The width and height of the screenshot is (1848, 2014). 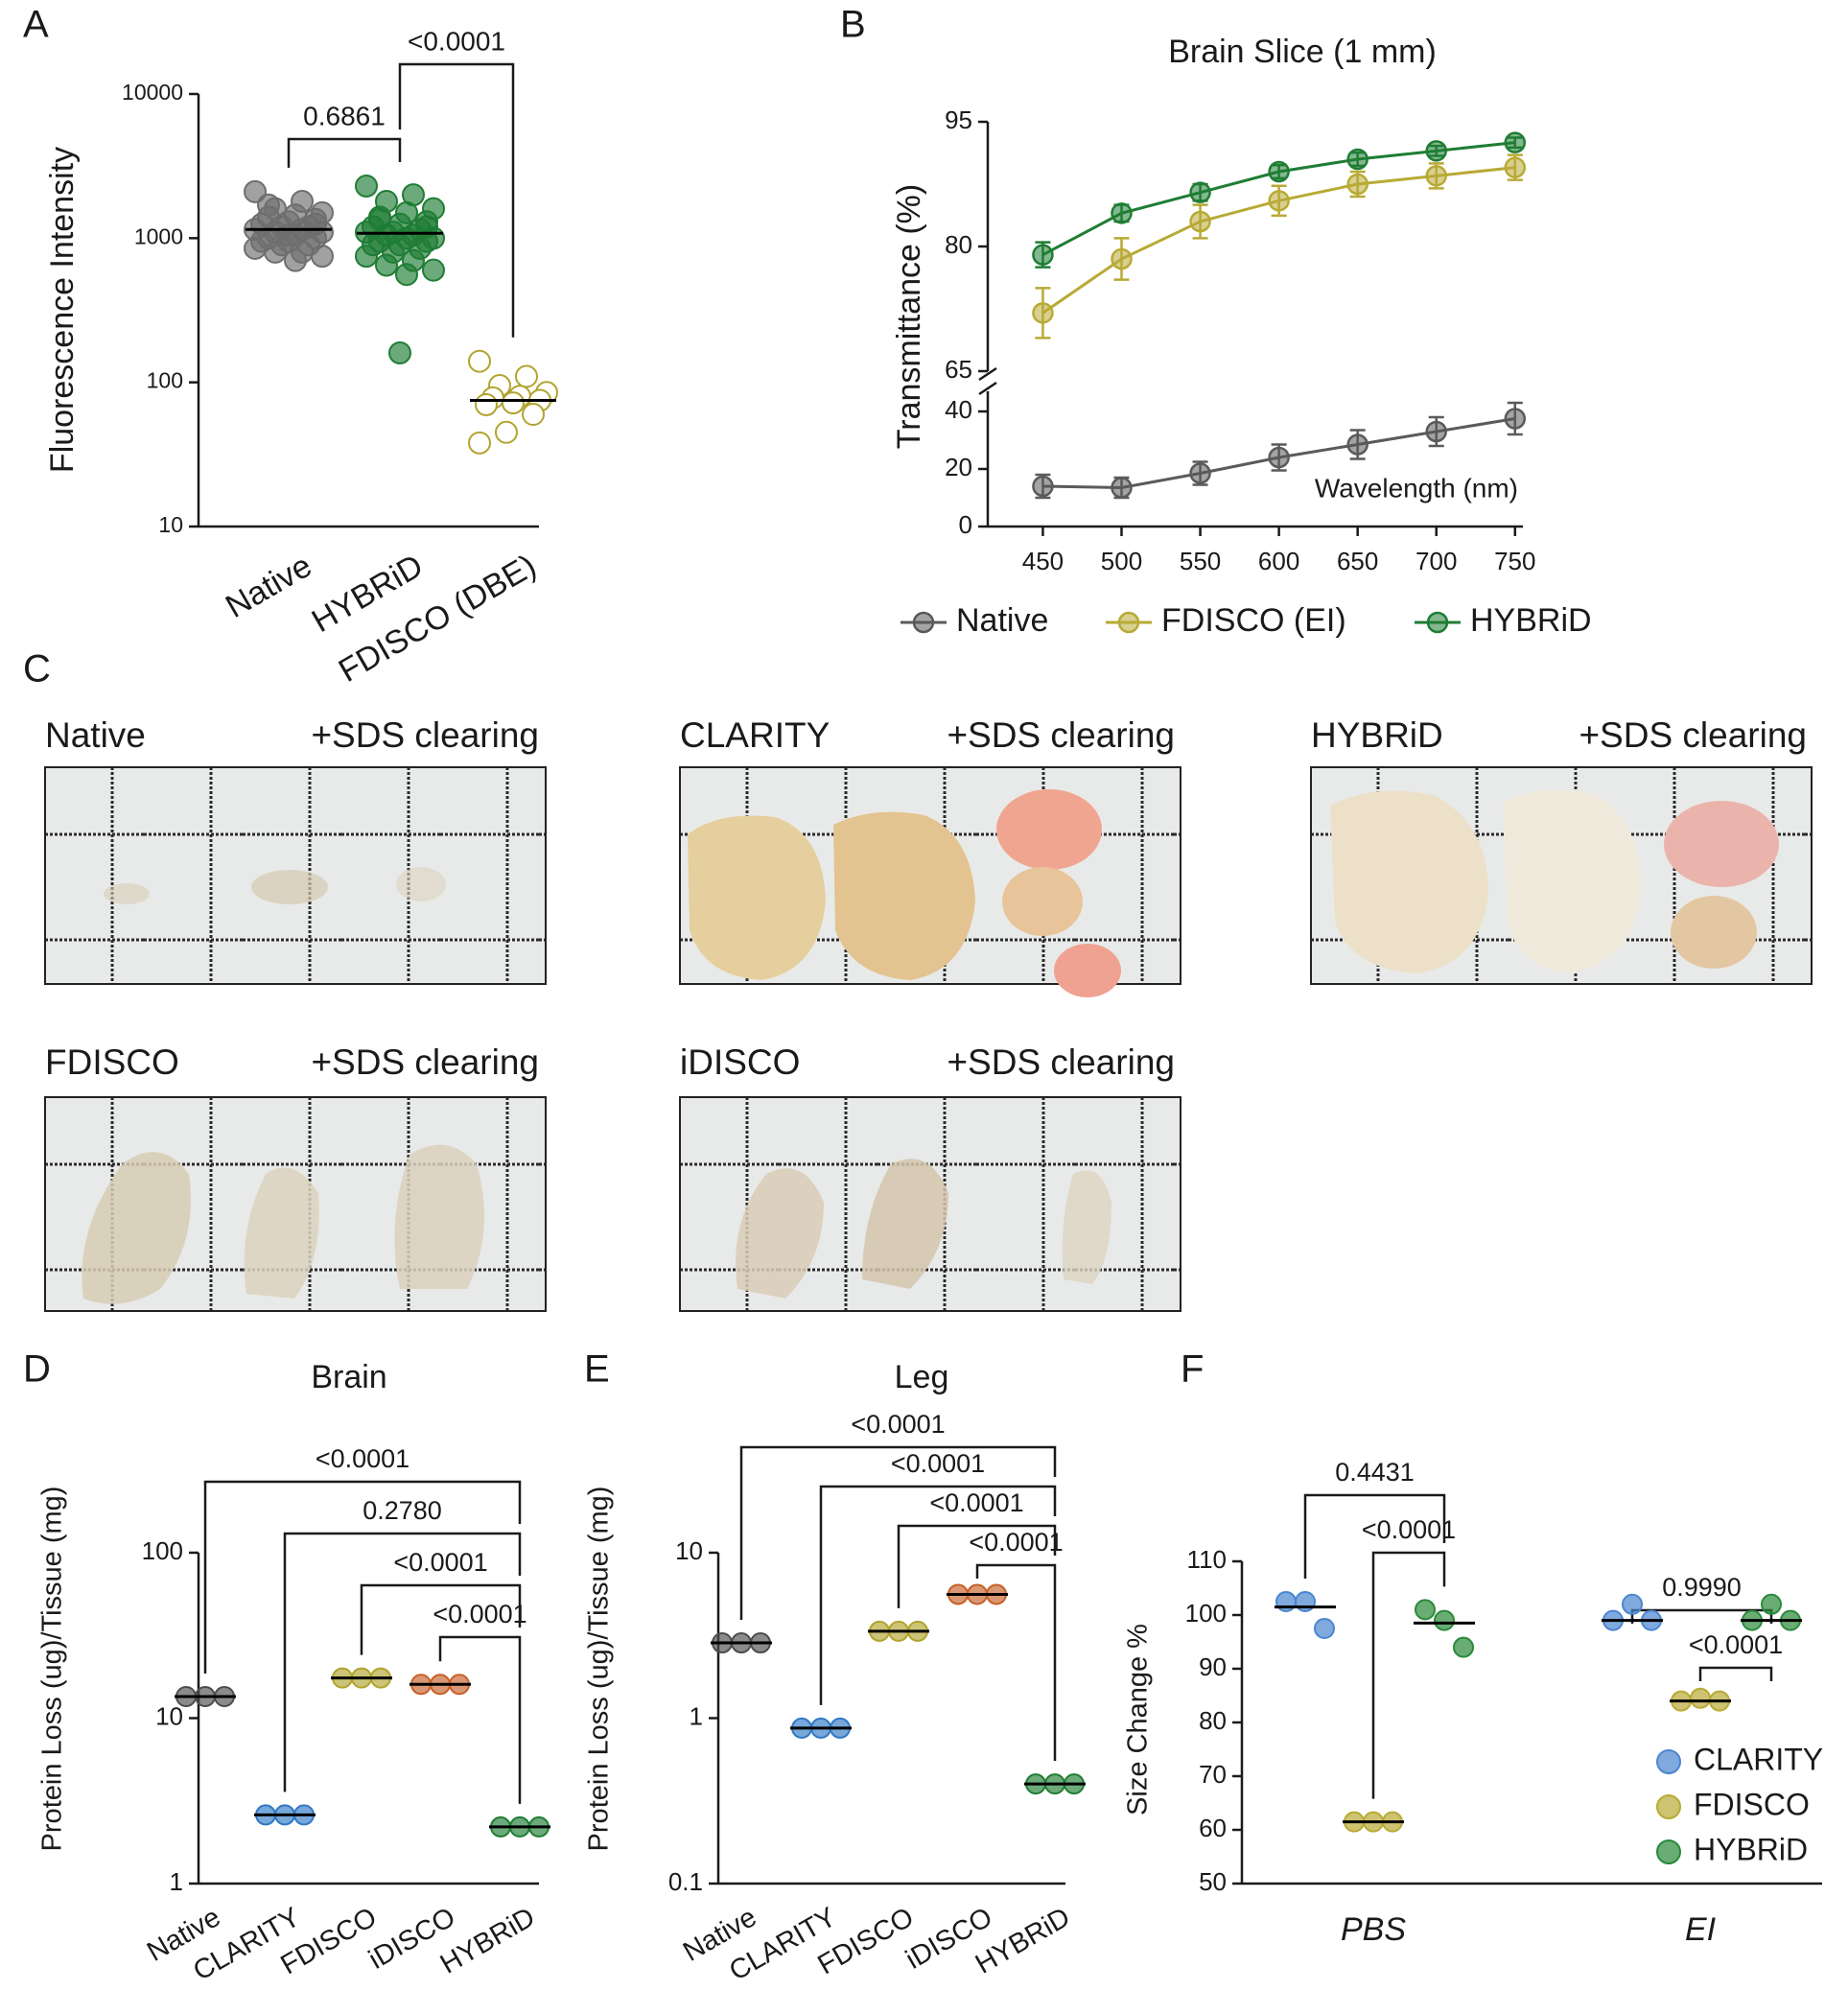 I want to click on p-value-label: 0.6861, so click(x=344, y=116).